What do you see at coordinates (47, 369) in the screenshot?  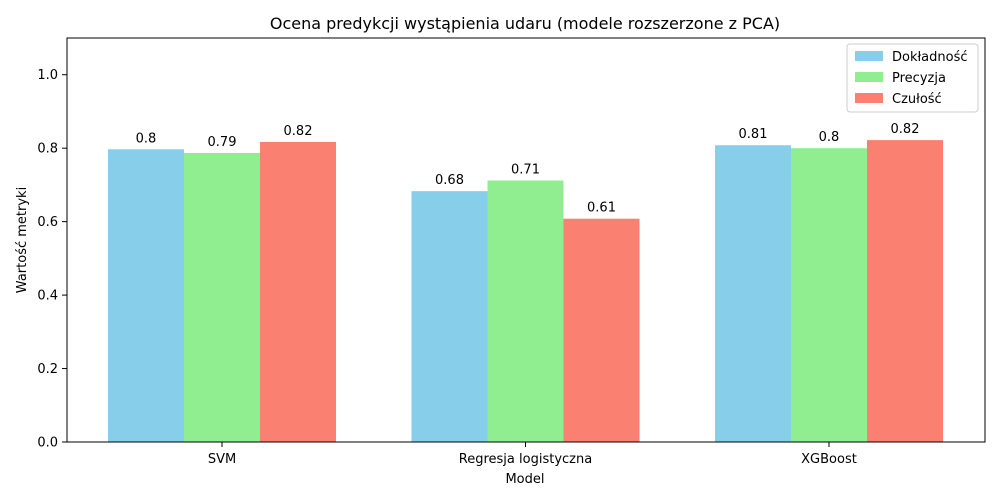 I see `y-tick-label: 0.2` at bounding box center [47, 369].